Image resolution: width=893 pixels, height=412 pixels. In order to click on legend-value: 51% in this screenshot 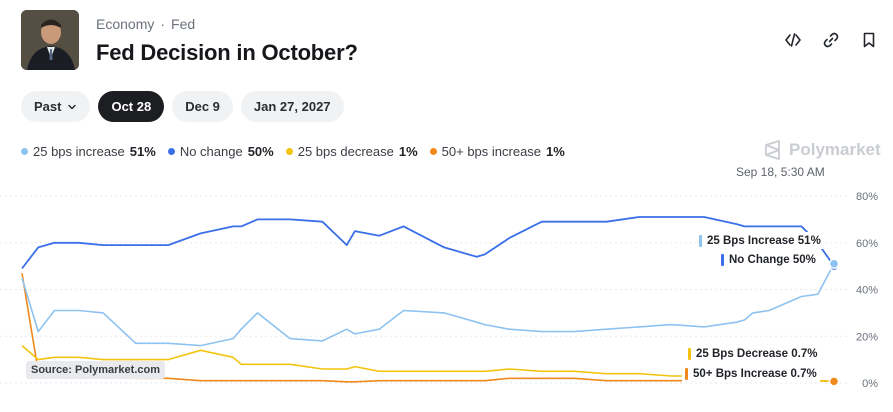, I will do `click(142, 151)`.